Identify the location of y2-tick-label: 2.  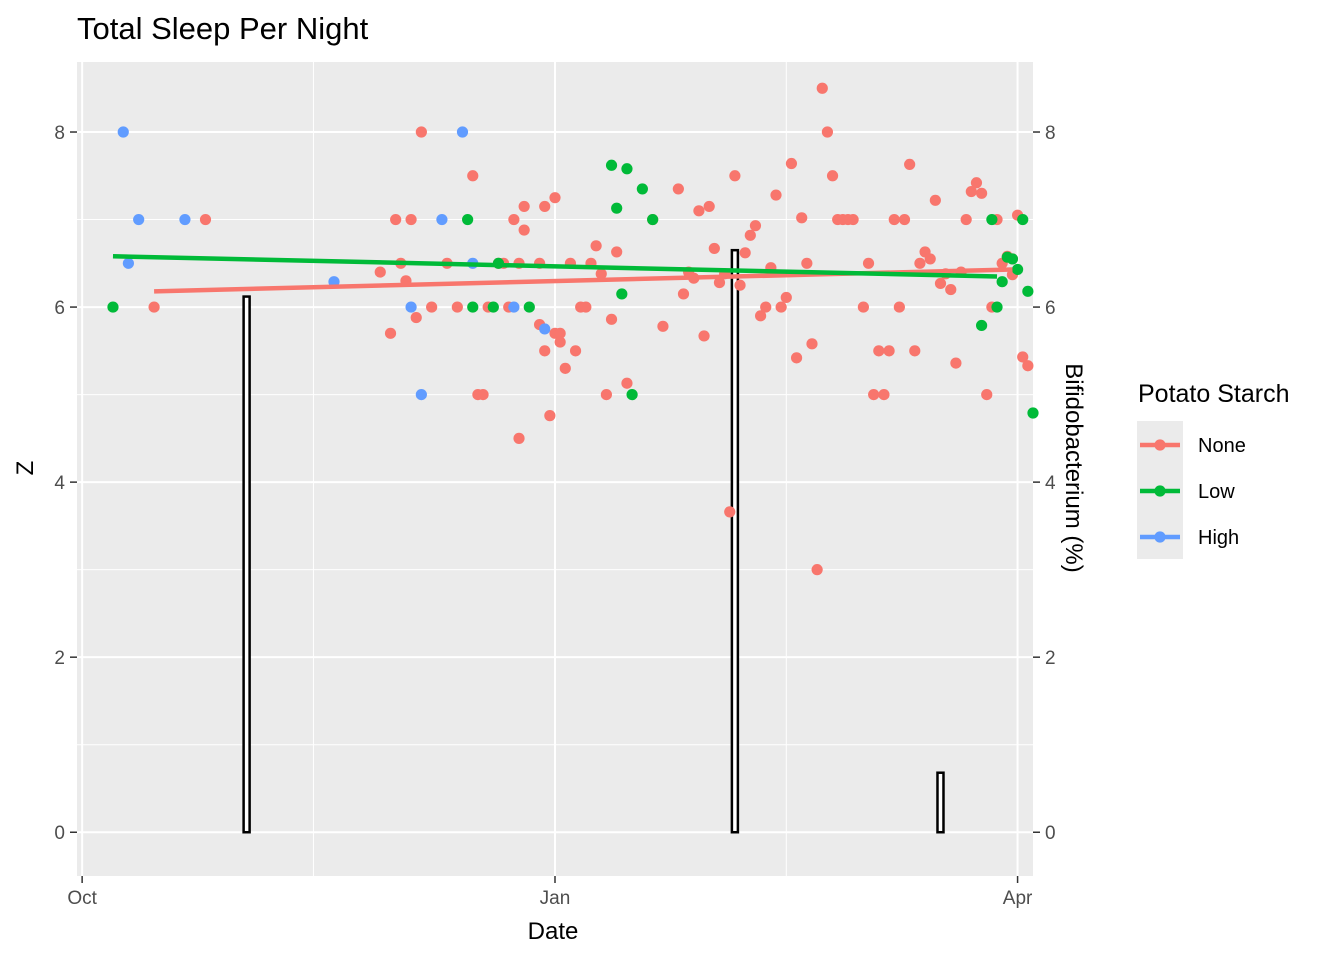
(1050, 658).